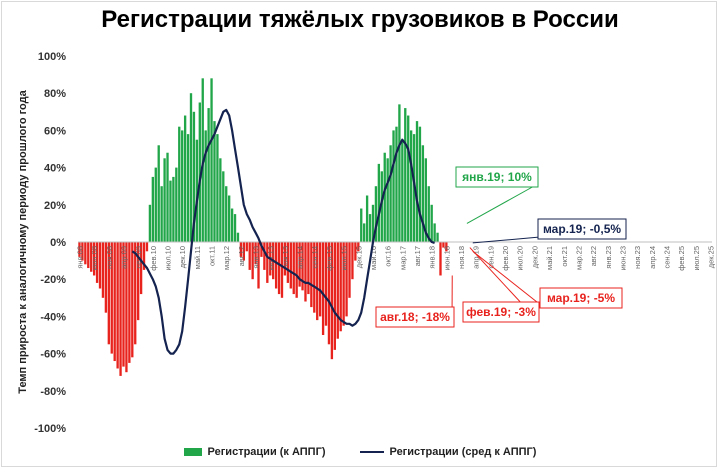 This screenshot has height=470, width=720. I want to click on x-tick-label: ноя.18, so click(461, 257).